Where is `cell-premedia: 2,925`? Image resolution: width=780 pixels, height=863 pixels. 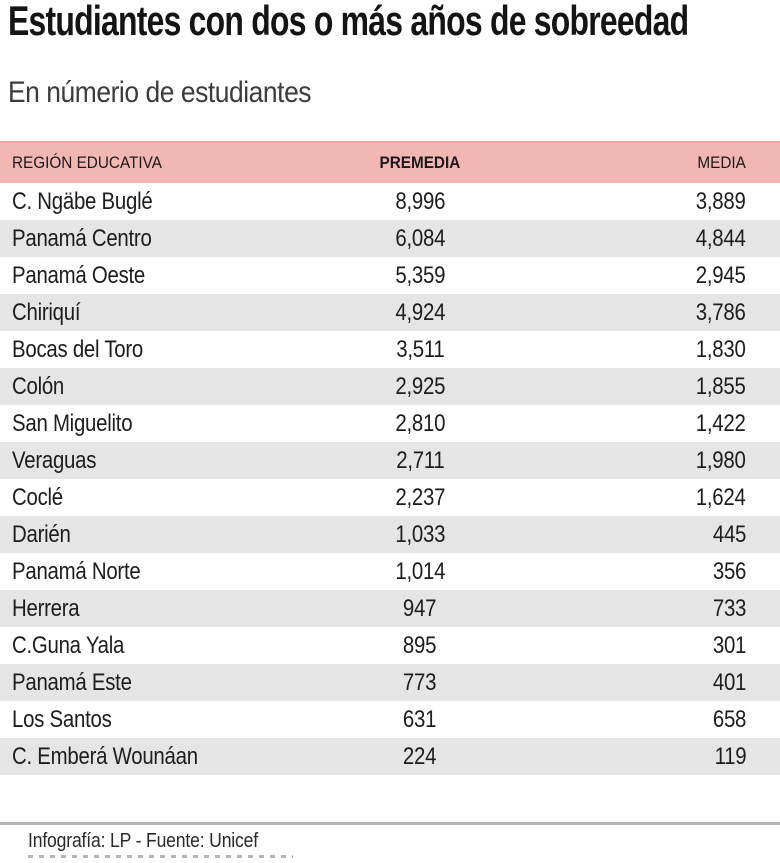 cell-premedia: 2,925 is located at coordinates (420, 386).